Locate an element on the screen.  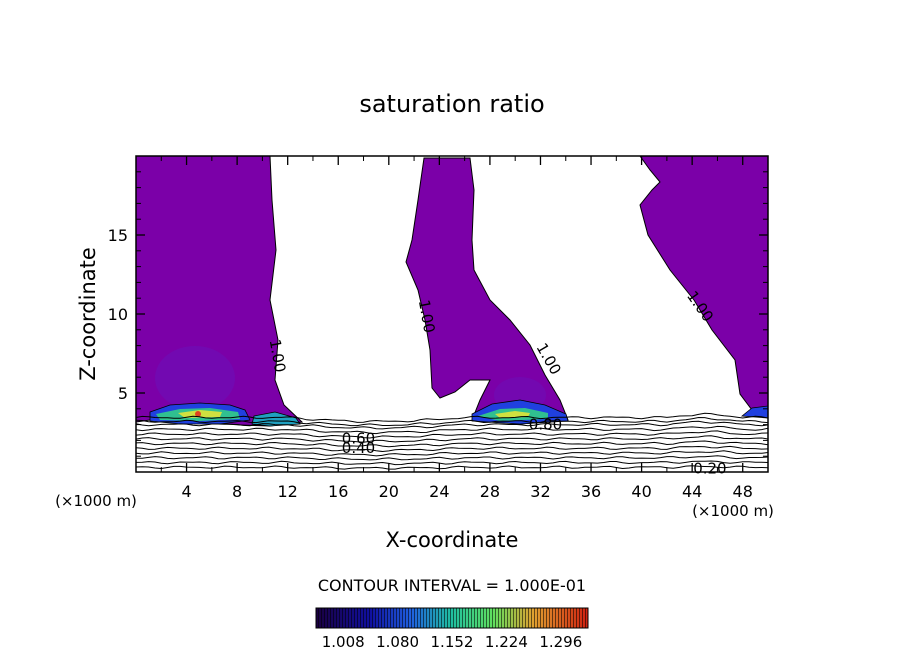
colorbar is located at coordinates (452, 618).